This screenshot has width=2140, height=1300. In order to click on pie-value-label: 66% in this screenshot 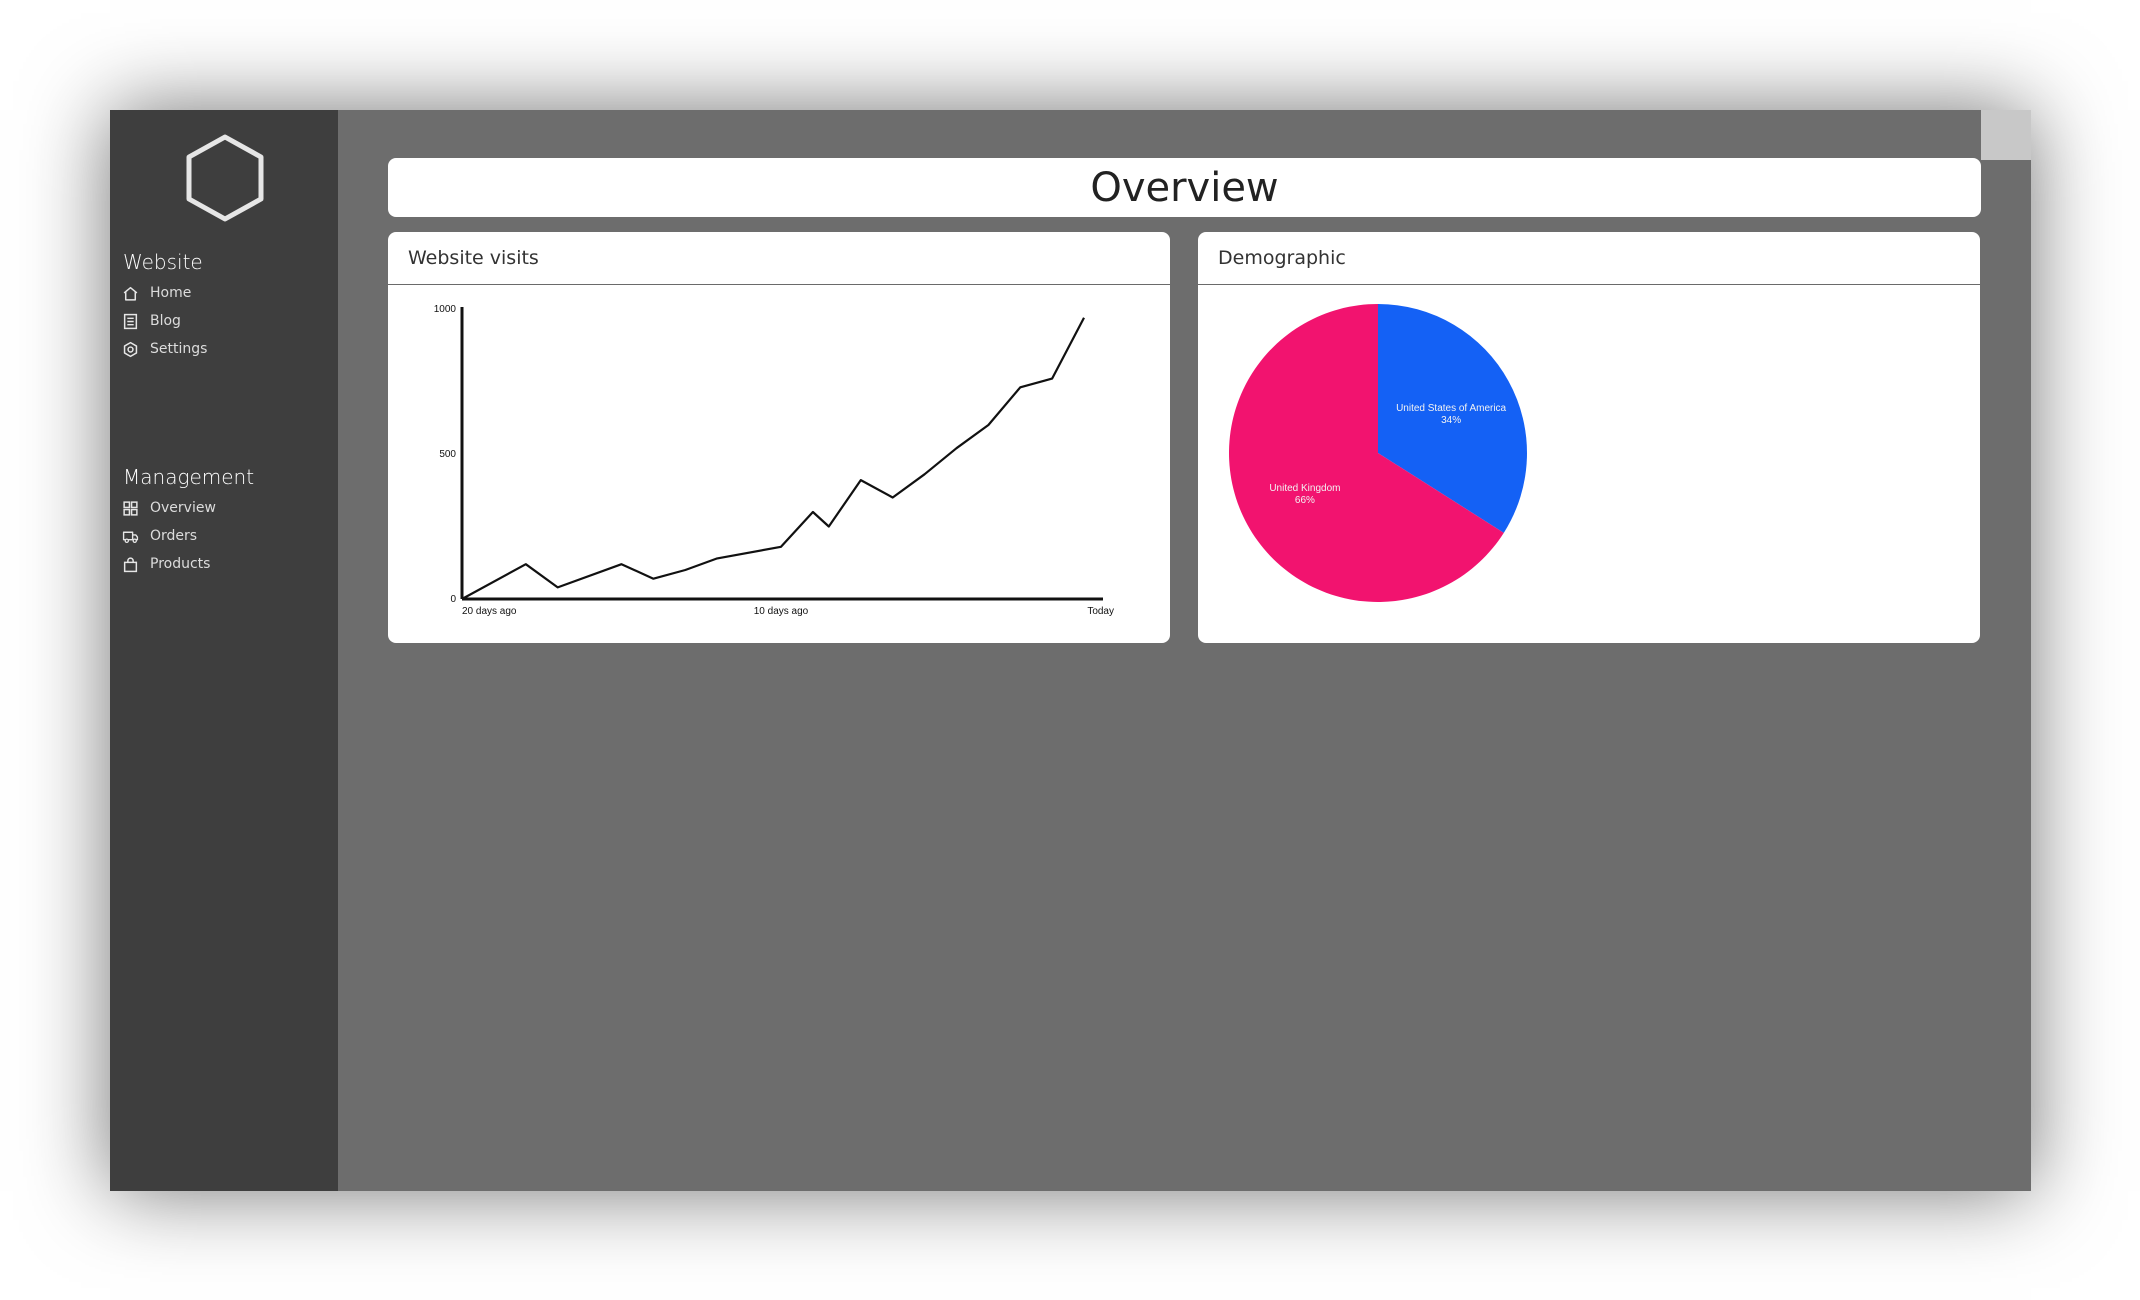, I will do `click(1305, 500)`.